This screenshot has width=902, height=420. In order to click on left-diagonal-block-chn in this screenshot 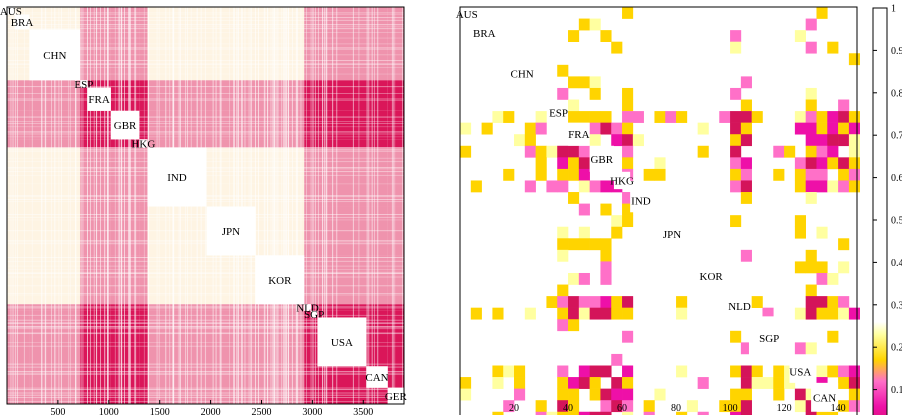, I will do `click(55, 55)`.